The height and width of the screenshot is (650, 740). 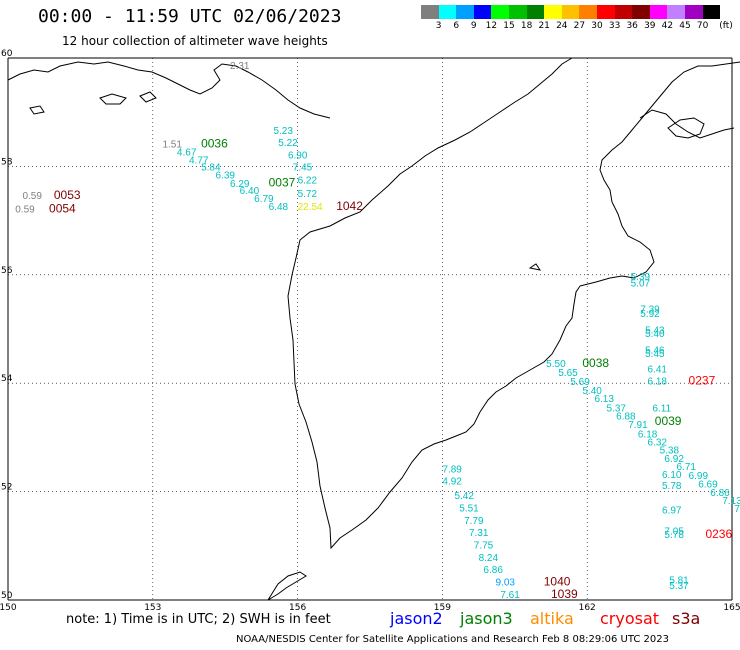 I want to click on pass-time-label: 0039, so click(x=668, y=421).